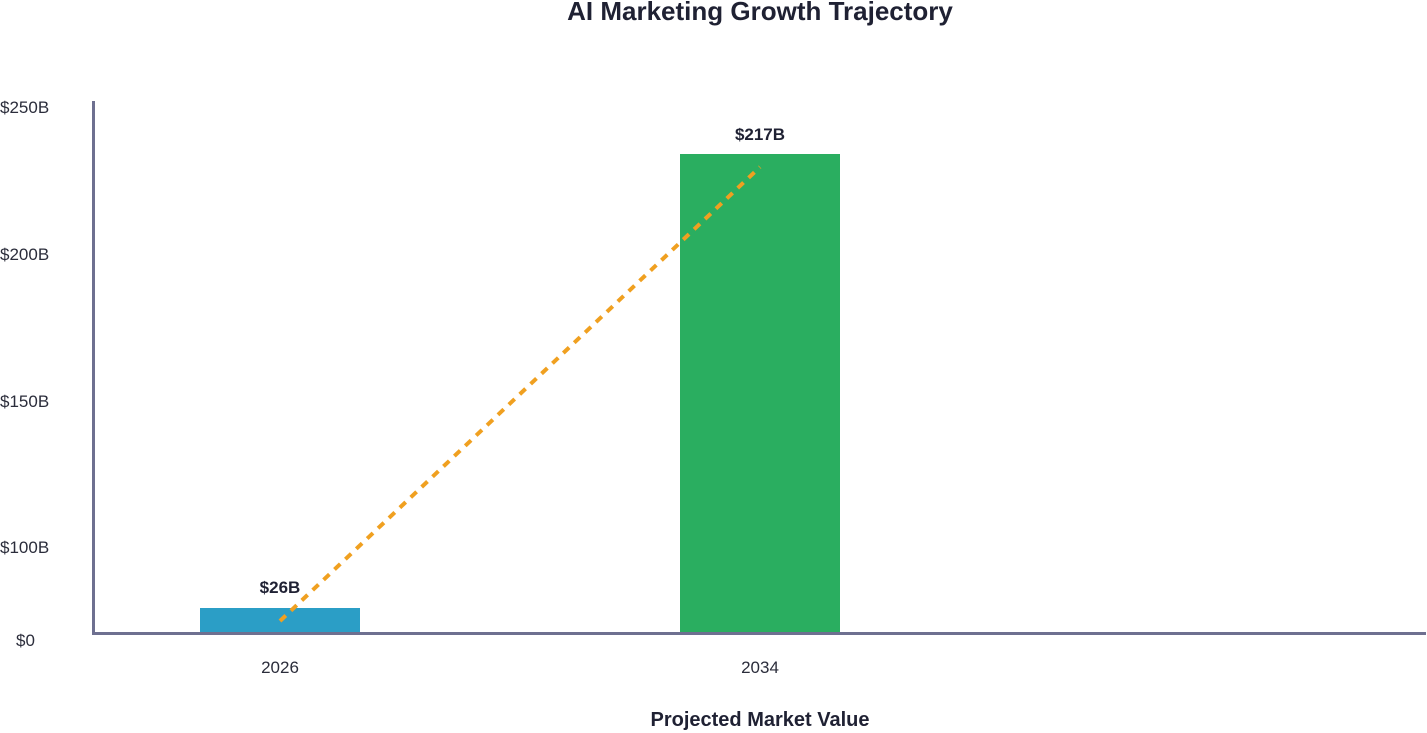 This screenshot has width=1427, height=733. Describe the element at coordinates (760, 13) in the screenshot. I see `chart-title: AI Marketing Growth Trajectory` at that location.